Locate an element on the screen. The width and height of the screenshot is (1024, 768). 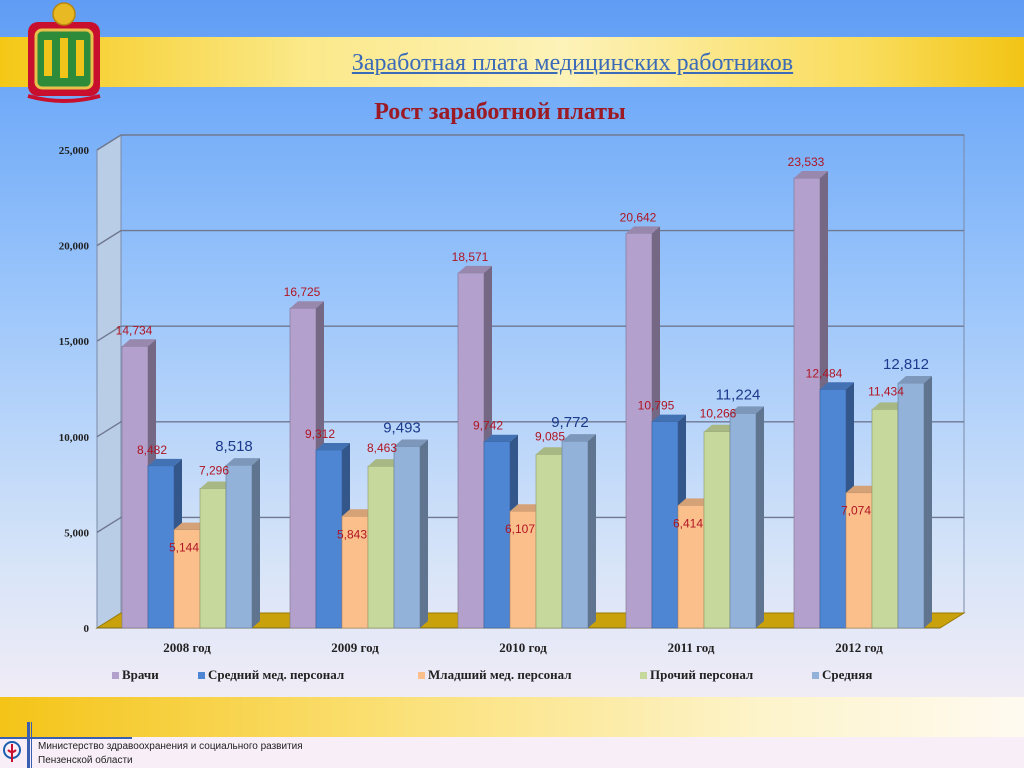
data-label: 9,085 is located at coordinates (550, 436).